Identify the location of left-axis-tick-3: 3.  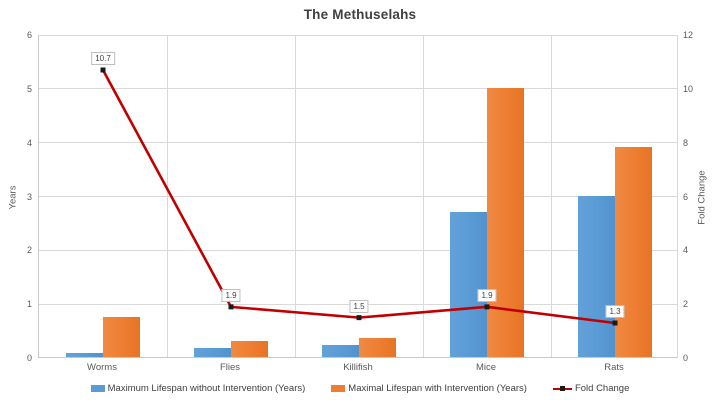
(29, 196).